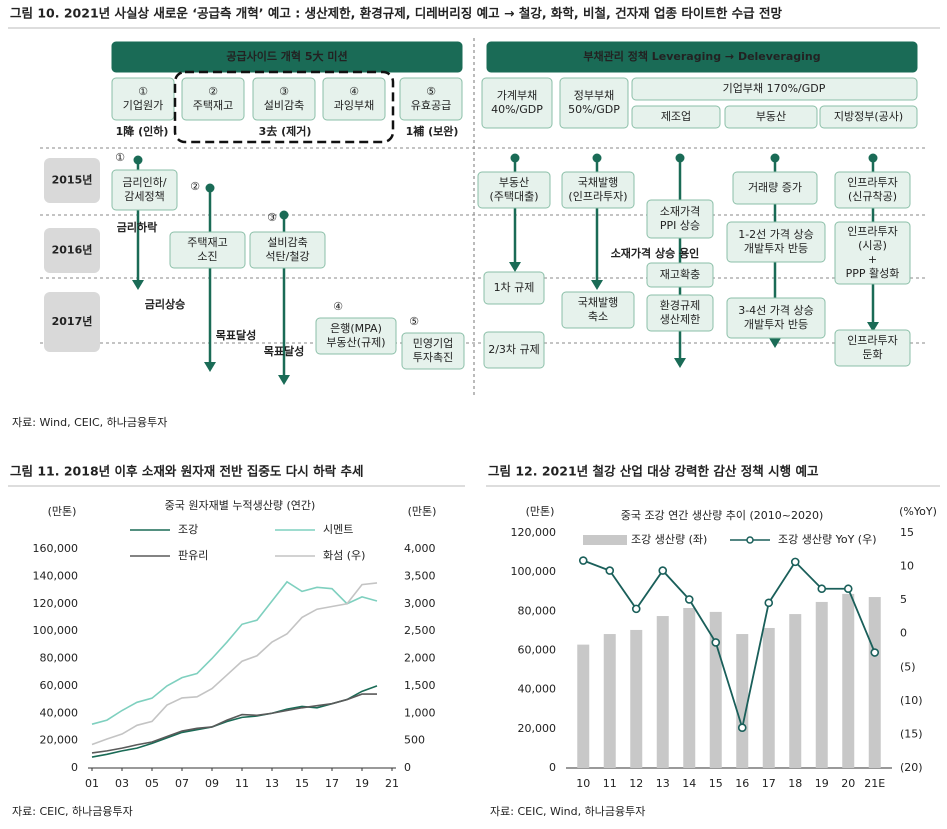 This screenshot has height=829, width=947. I want to click on box-text: 3-4선 가격 상승, so click(776, 310).